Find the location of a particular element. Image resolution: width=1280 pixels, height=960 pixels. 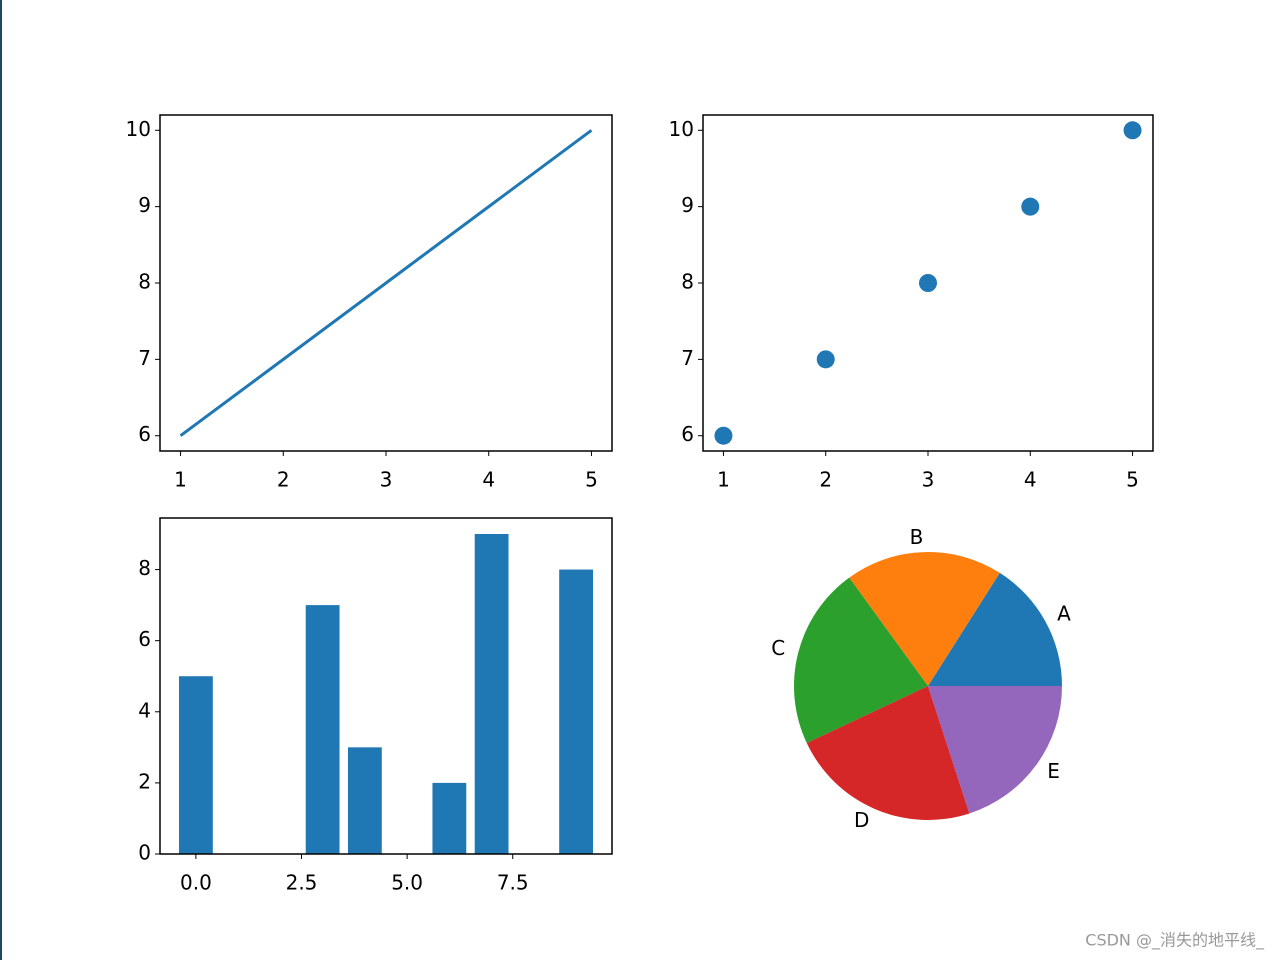

y-tick-label: 4 is located at coordinates (144, 710).